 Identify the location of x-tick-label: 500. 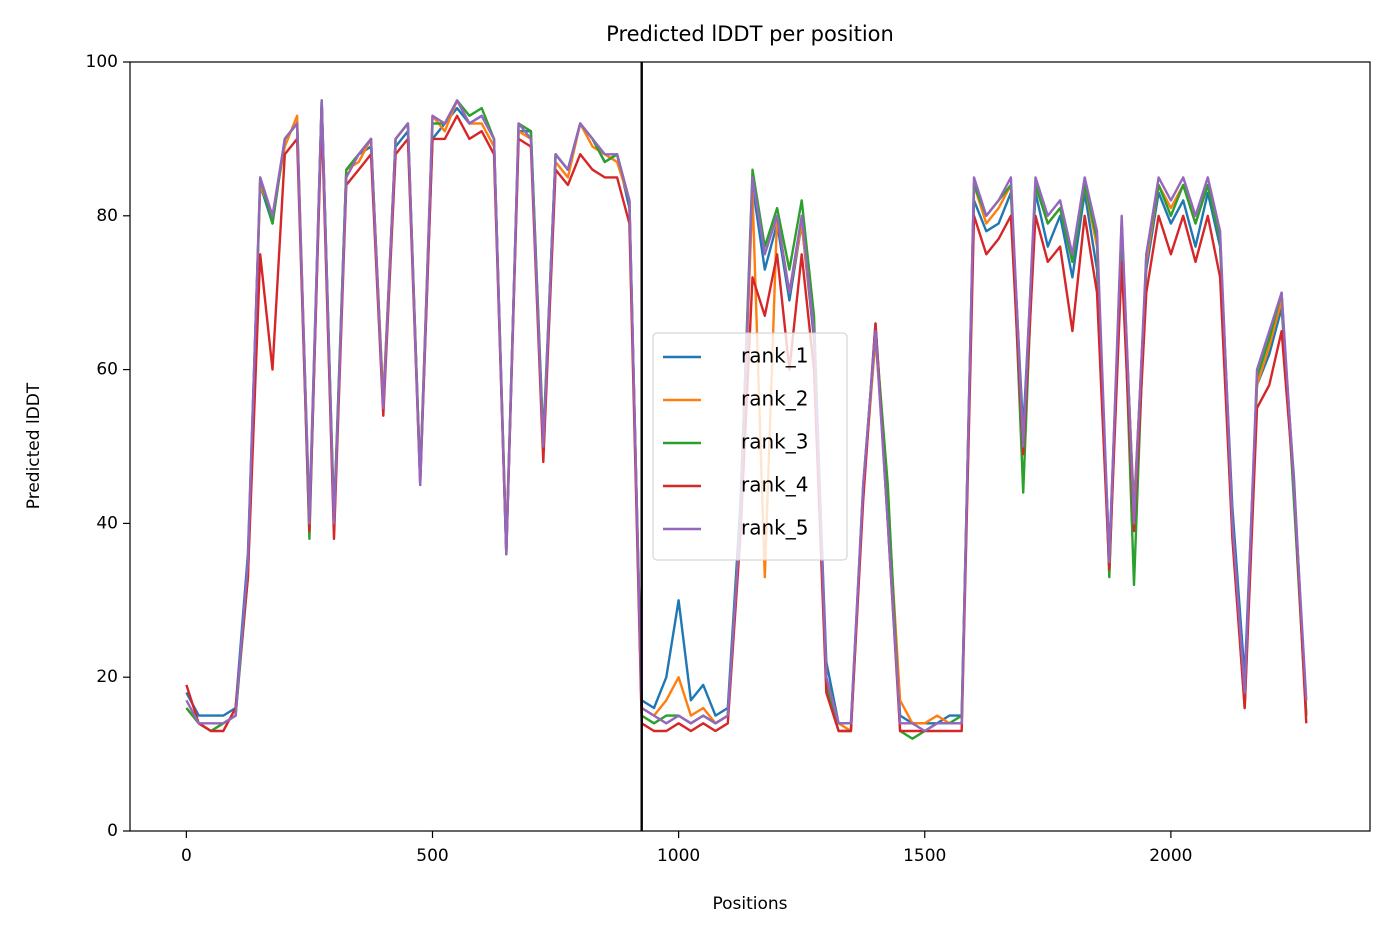
(432, 856).